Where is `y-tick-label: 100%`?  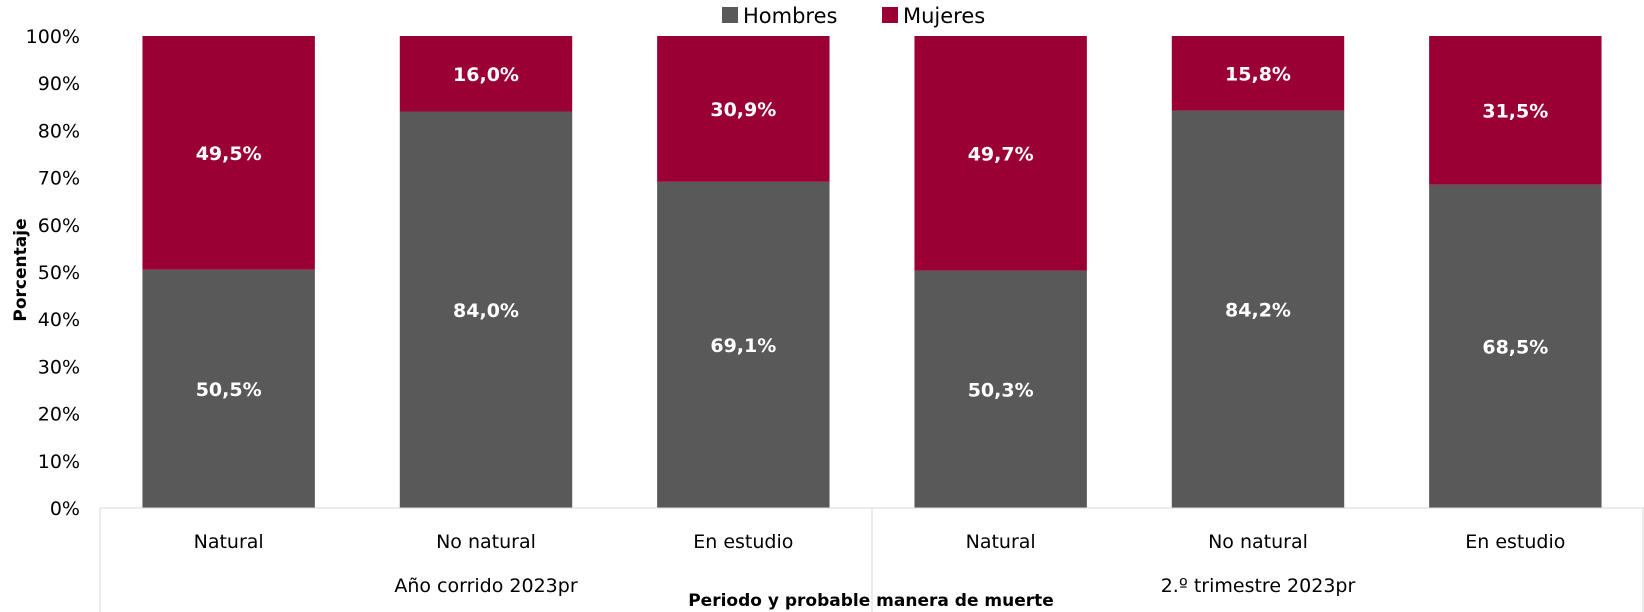
y-tick-label: 100% is located at coordinates (53, 37).